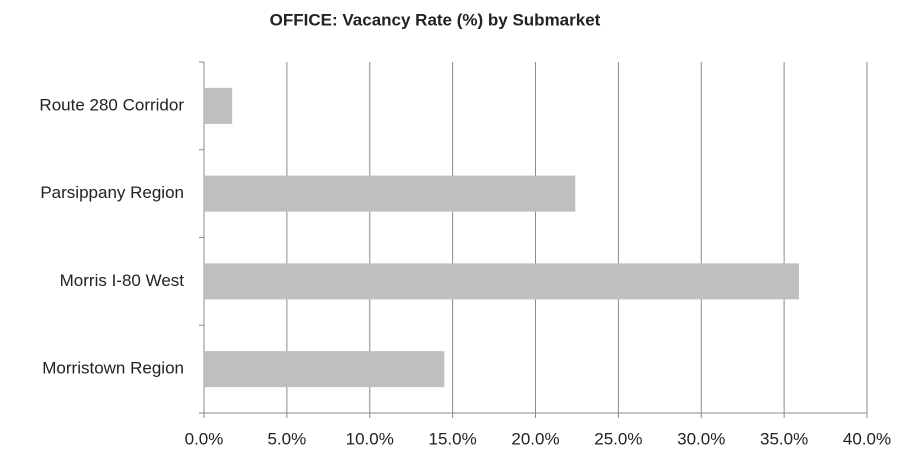 This screenshot has height=455, width=898. I want to click on y-tick-label: Route 280 Corridor, so click(111, 104).